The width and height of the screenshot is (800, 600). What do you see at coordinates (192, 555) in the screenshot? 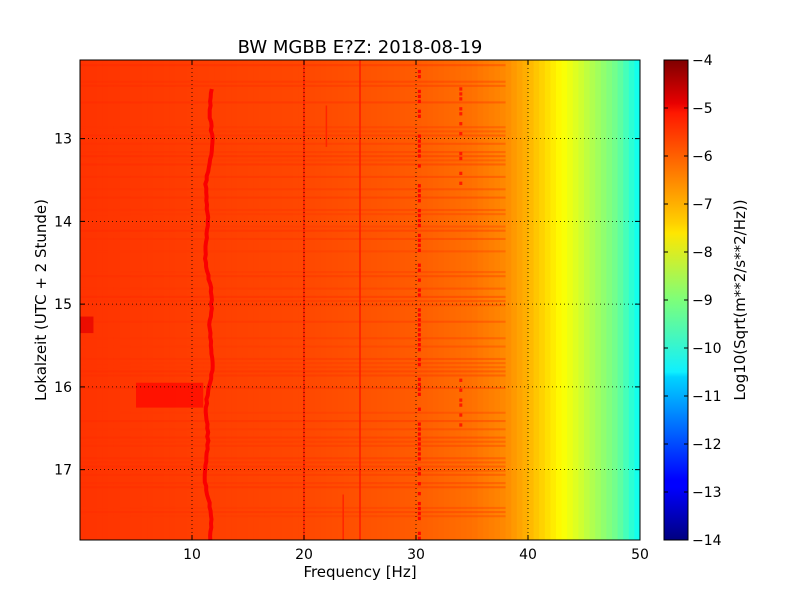
I see `x-tick-label: 10` at bounding box center [192, 555].